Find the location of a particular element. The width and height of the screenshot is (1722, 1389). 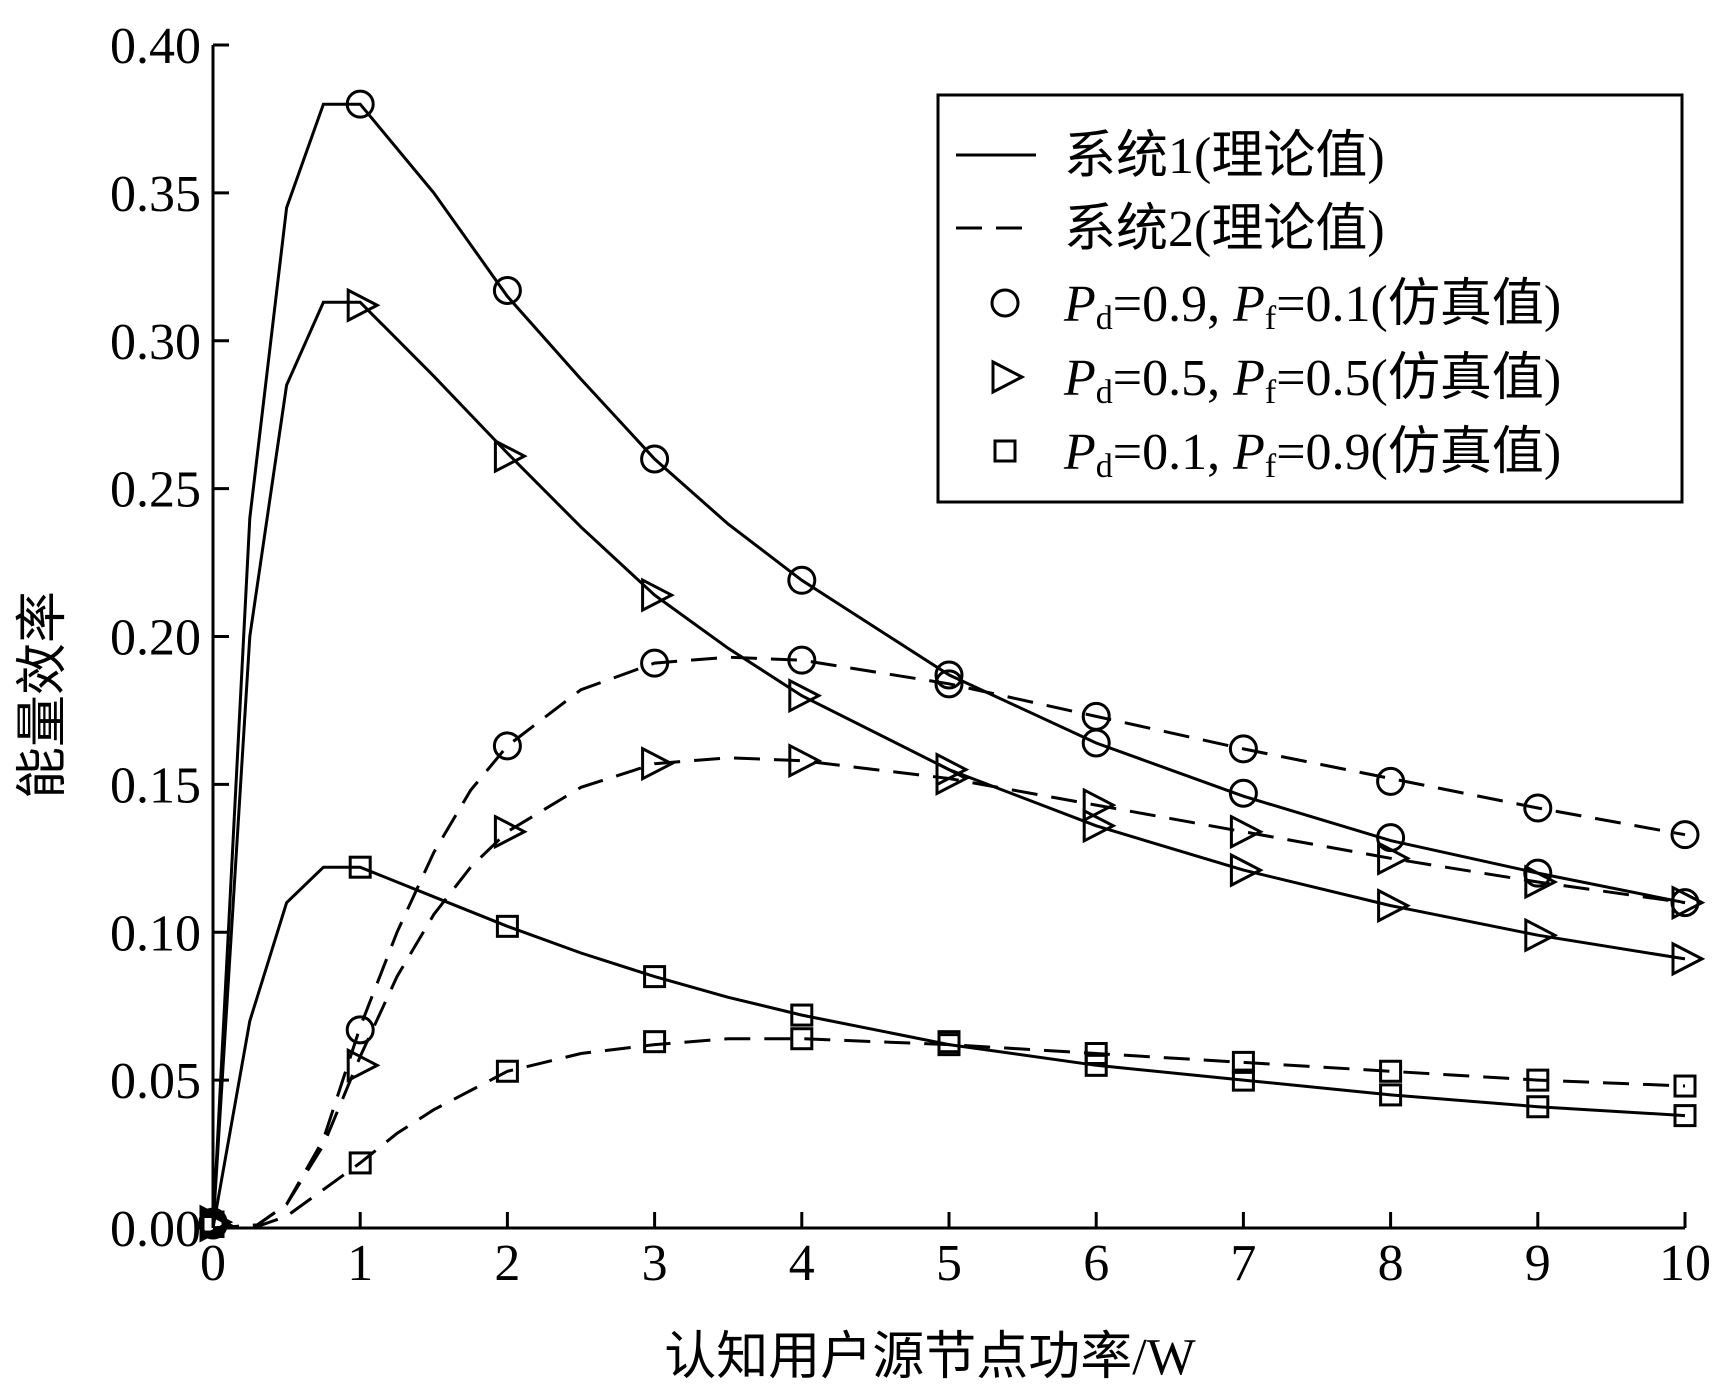

y-tick-label: 0.10 is located at coordinates (155, 933).